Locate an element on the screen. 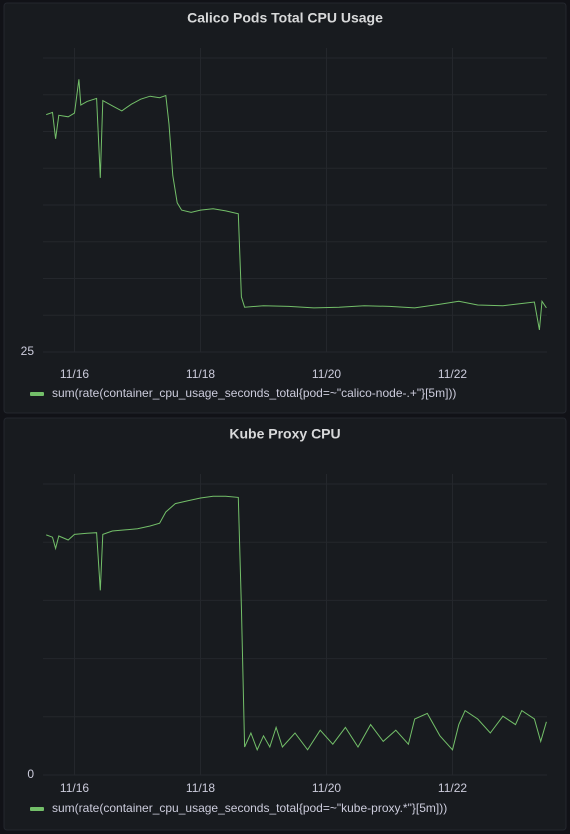  y-tick-label: 0 is located at coordinates (30, 774).